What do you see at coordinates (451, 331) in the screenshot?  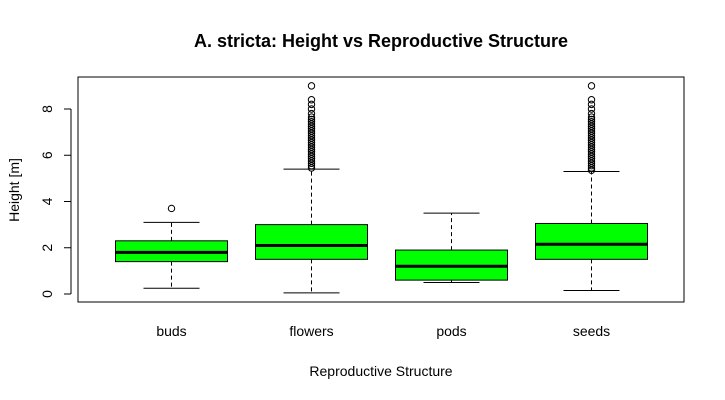 I see `x-tick-label: pods` at bounding box center [451, 331].